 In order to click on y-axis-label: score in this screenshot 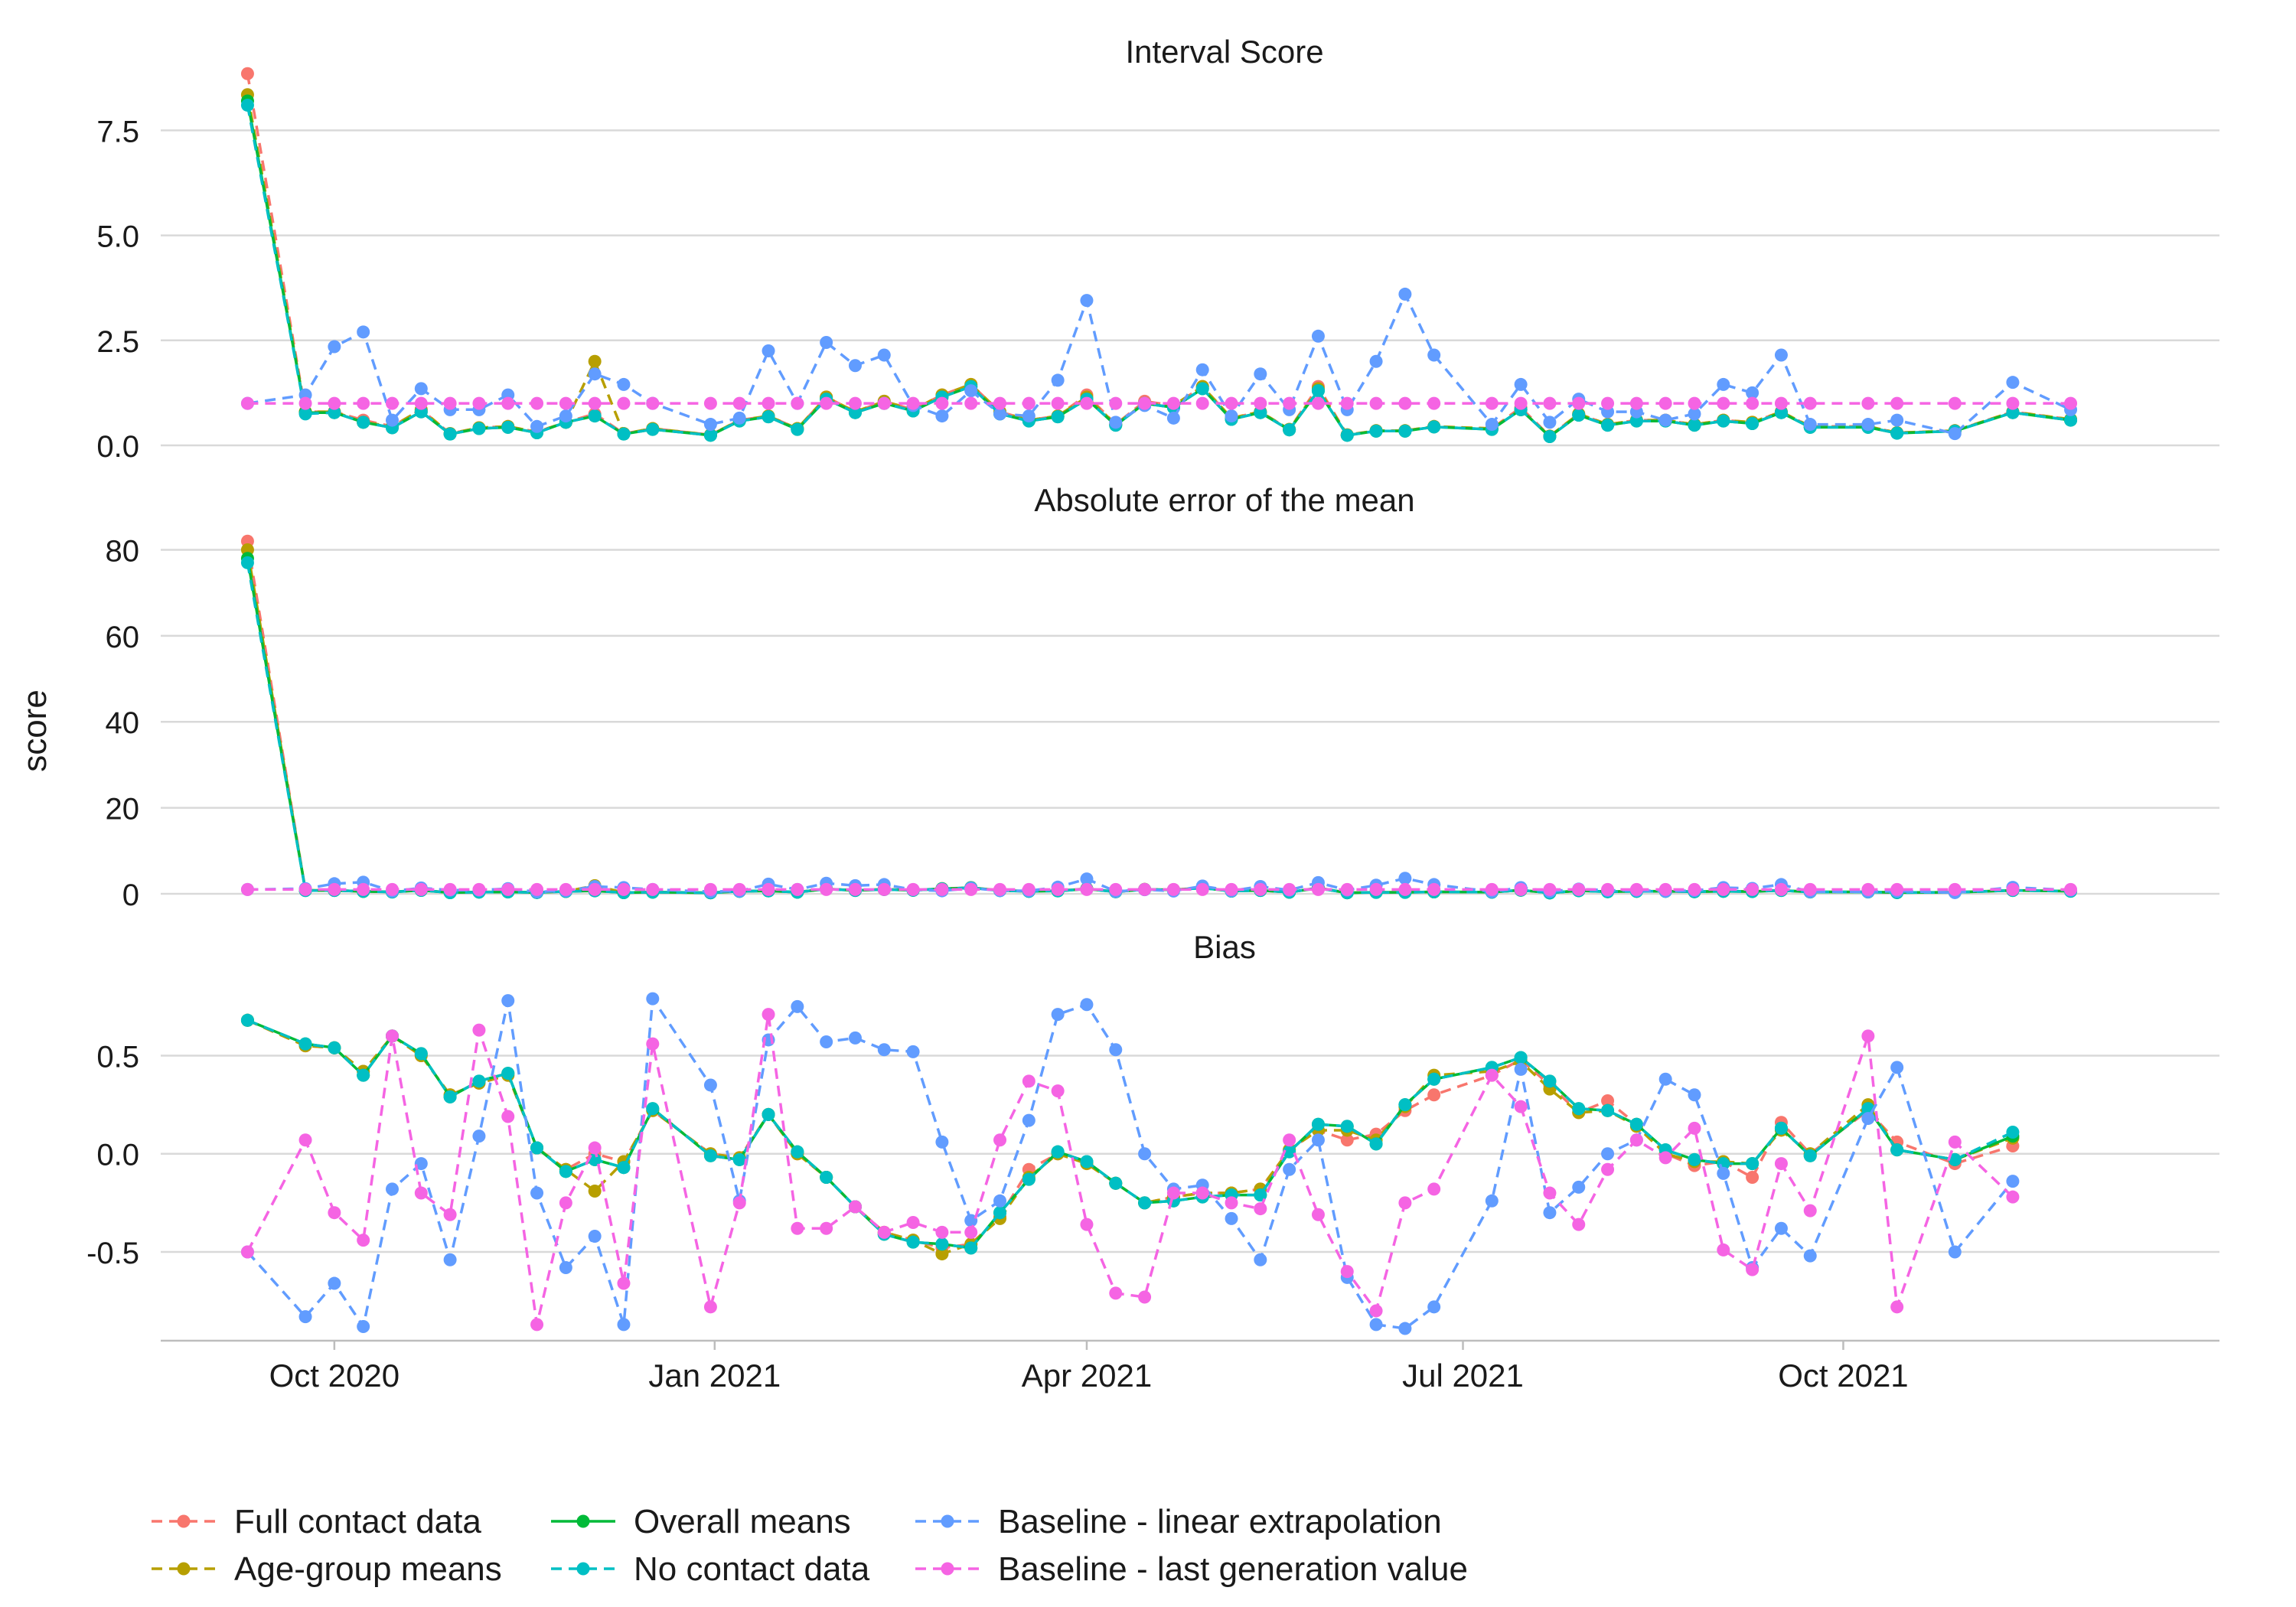, I will do `click(35, 730)`.